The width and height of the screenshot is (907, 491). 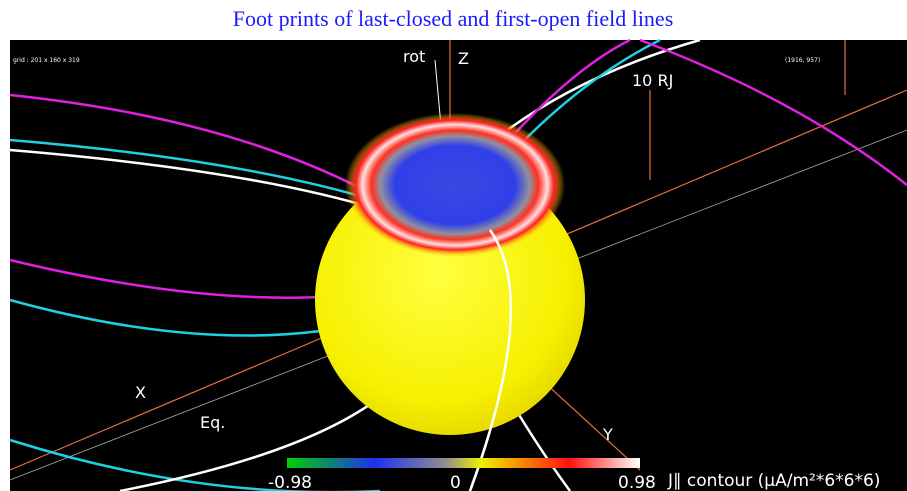 What do you see at coordinates (490, 360) in the screenshot?
I see `field-line-front` at bounding box center [490, 360].